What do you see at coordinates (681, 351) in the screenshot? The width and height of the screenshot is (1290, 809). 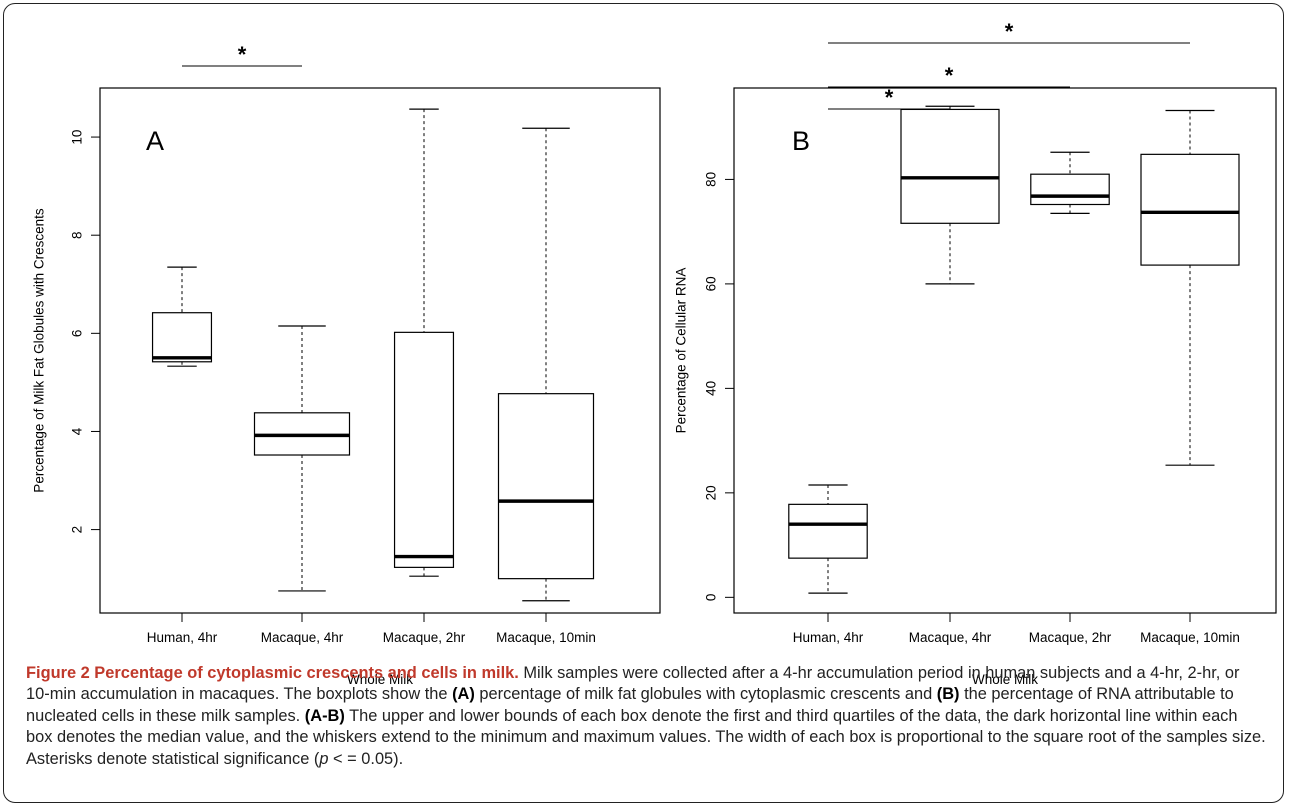 I see `panel-b-ylabel: Percentage of Cellular RNA` at bounding box center [681, 351].